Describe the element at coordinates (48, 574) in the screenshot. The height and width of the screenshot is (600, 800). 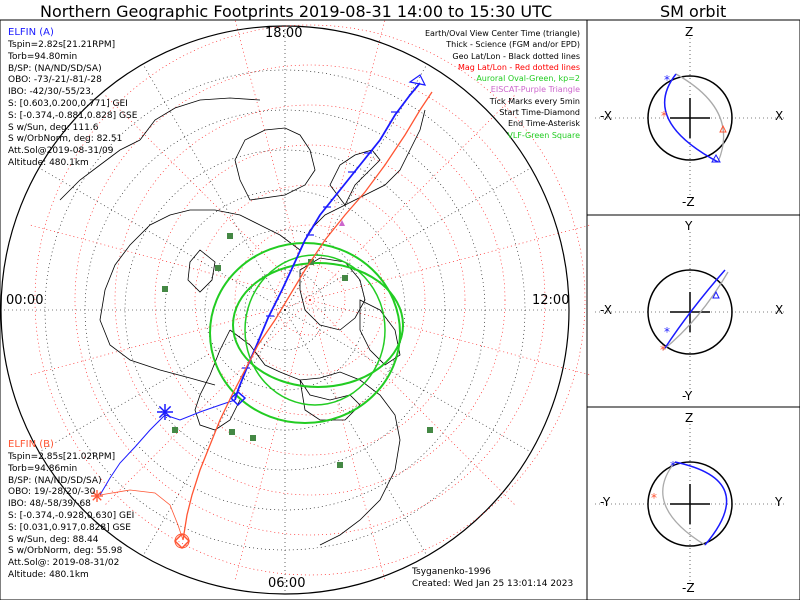
I see `elfin-b-info-line: Altitude: 480.1km` at that location.